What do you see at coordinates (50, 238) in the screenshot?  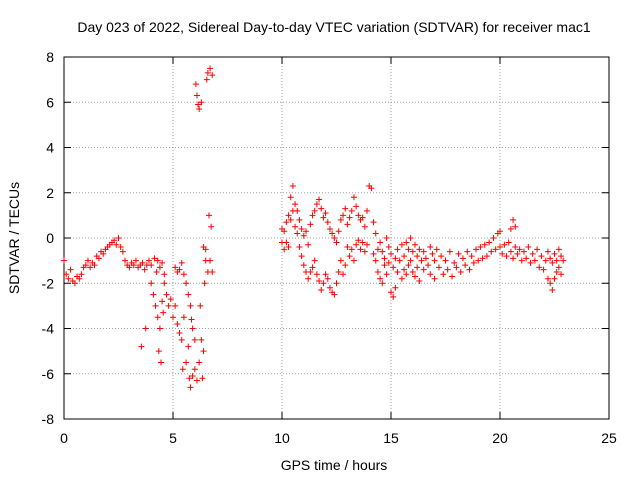 I see `y-tick-label: 0` at bounding box center [50, 238].